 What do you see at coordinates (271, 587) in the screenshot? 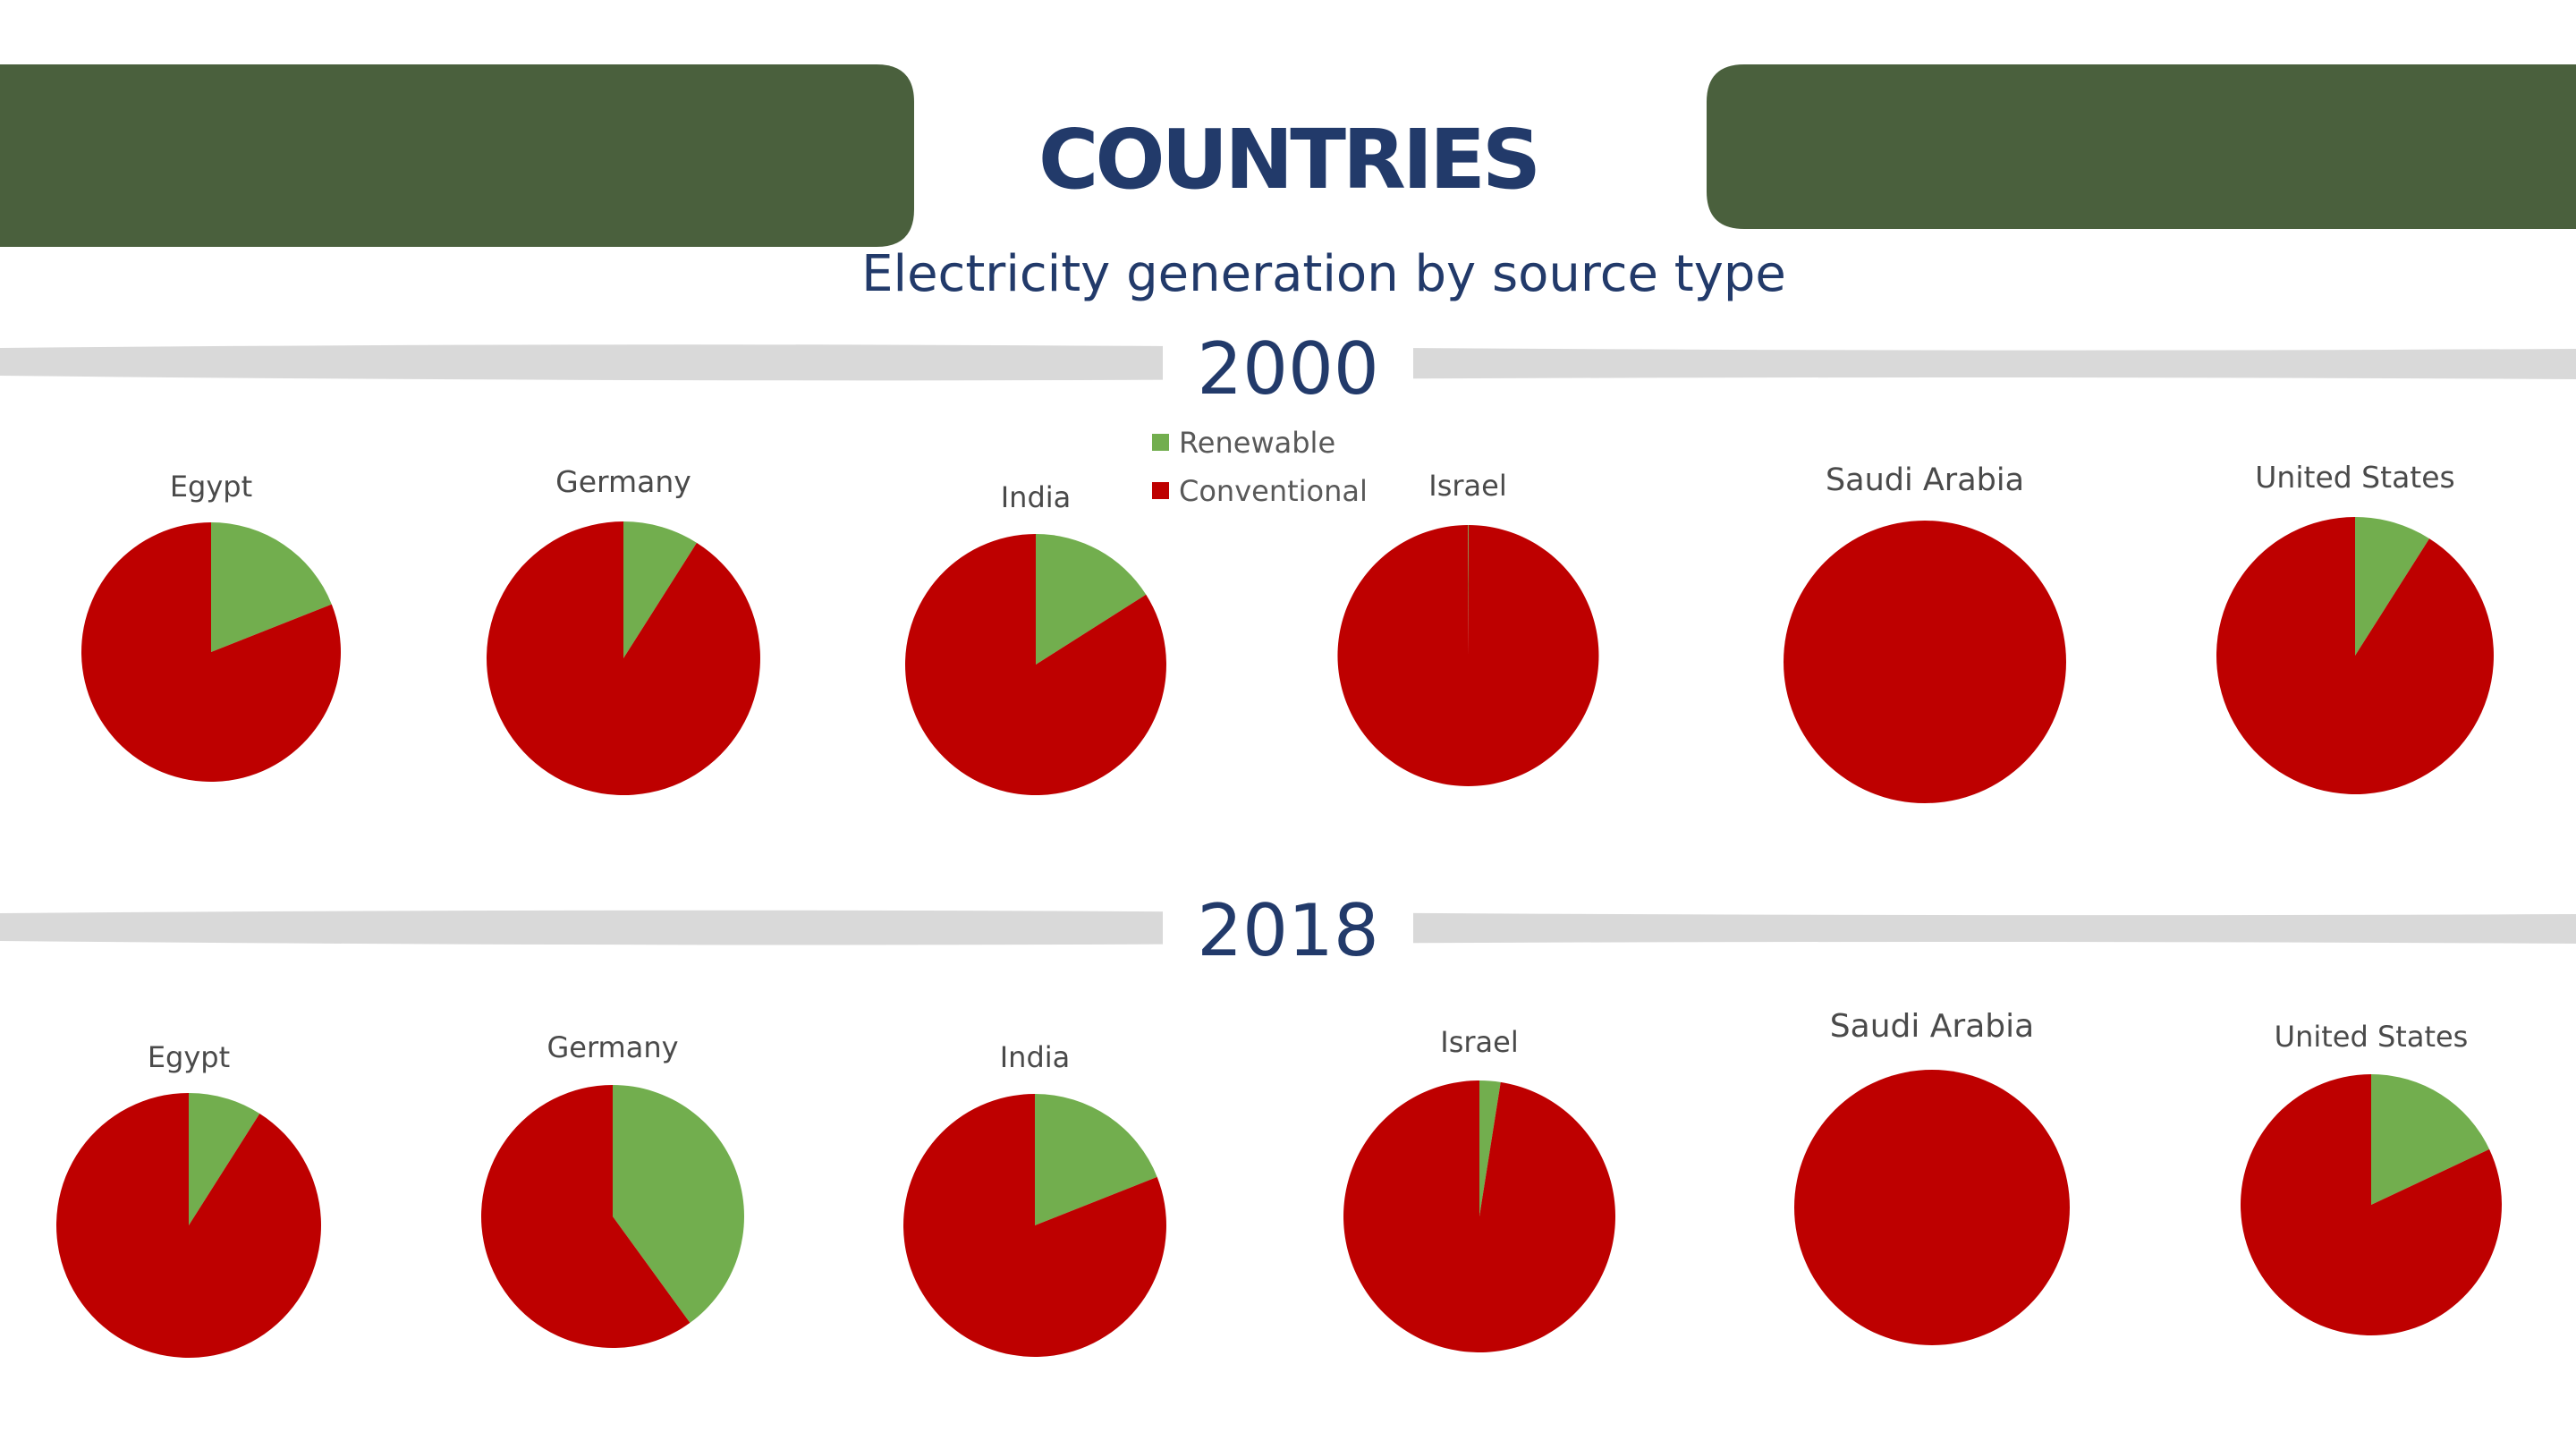
I see `pie-slice-renewable-egypt-2000` at bounding box center [271, 587].